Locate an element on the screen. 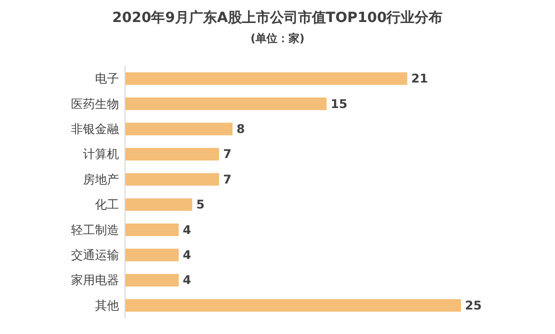 Image resolution: width=555 pixels, height=334 pixels. y-tick-label: 计算机 is located at coordinates (101, 154).